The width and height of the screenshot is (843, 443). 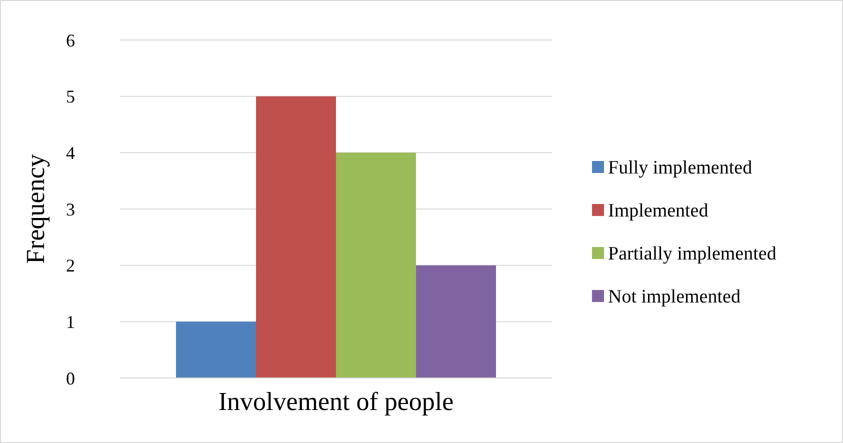 I want to click on legend-label: Fully implemented, so click(x=680, y=168).